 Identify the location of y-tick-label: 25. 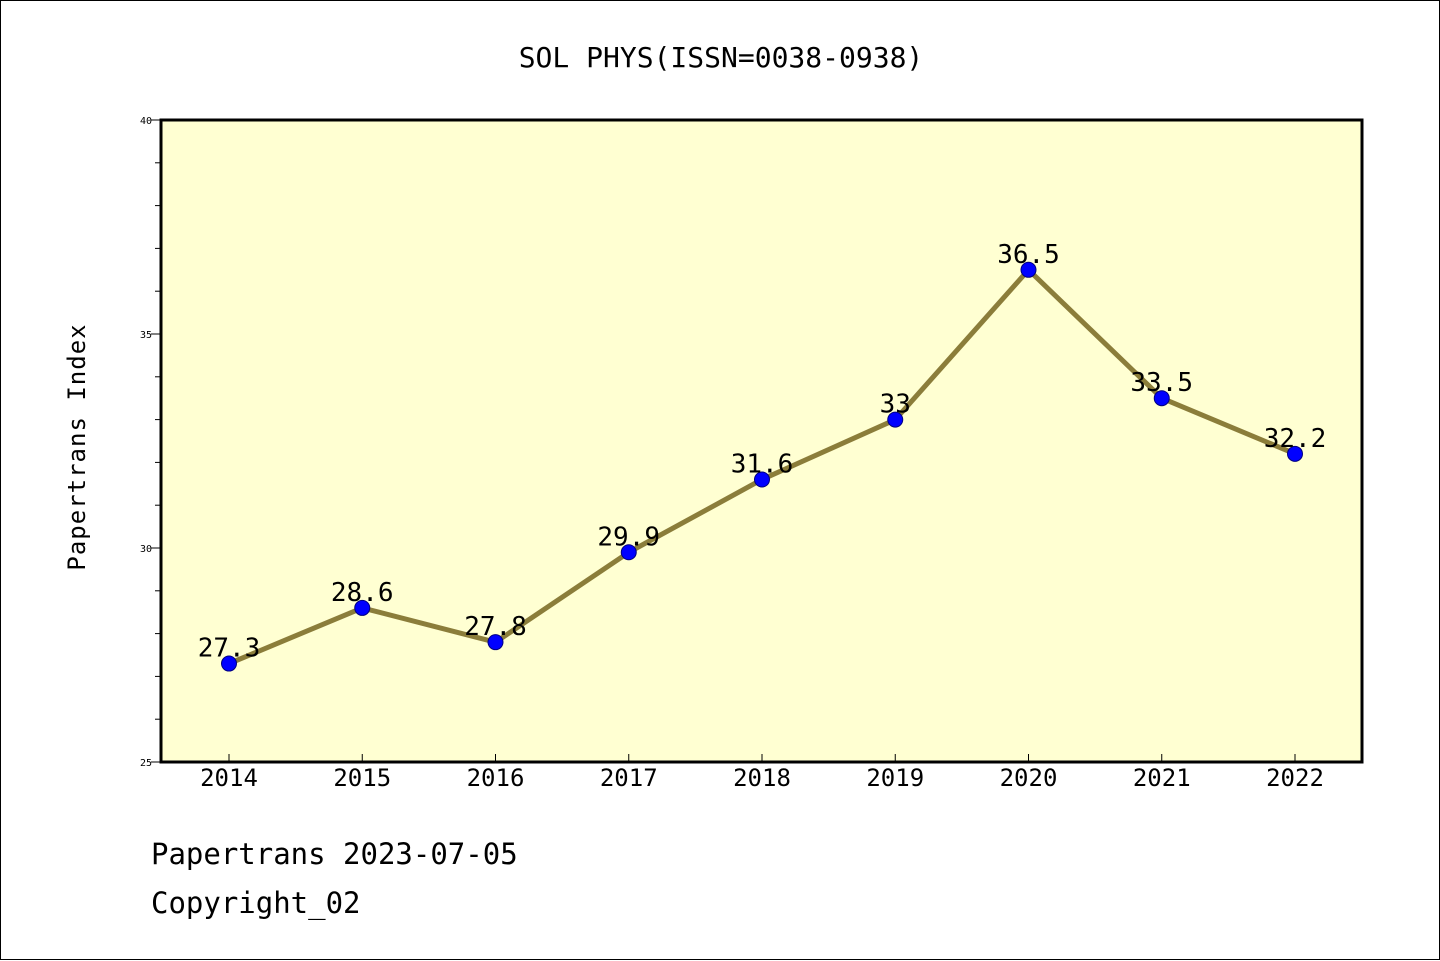
(146, 763).